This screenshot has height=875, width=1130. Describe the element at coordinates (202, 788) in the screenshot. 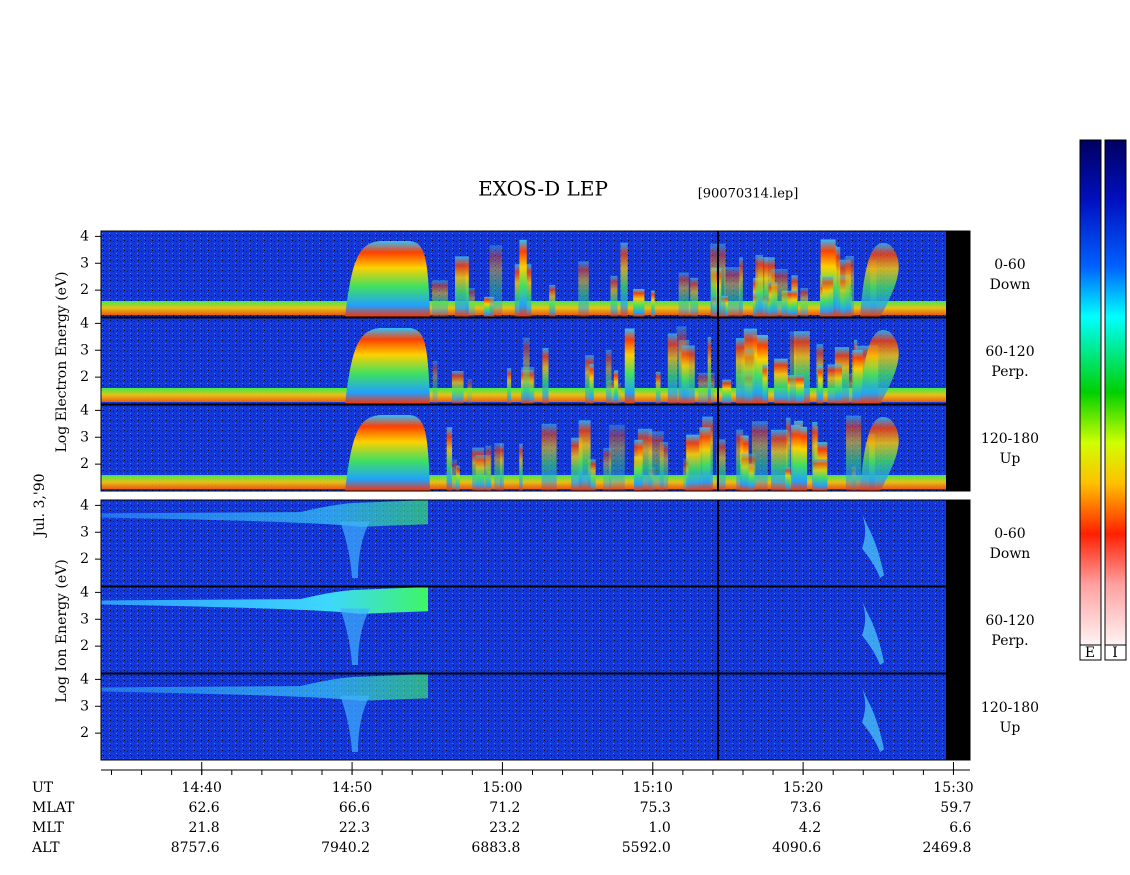

I see `x-tick-label: 14:40` at that location.